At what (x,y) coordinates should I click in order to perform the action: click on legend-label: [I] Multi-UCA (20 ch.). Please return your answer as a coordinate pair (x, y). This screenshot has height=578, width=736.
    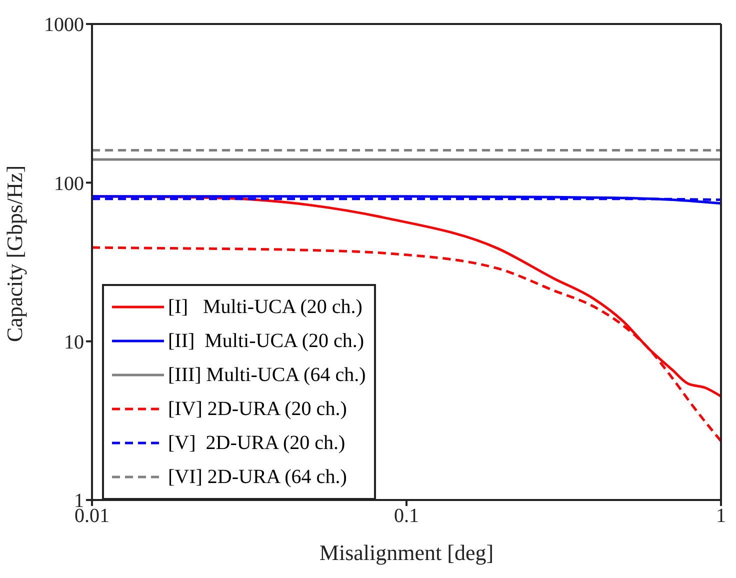
    Looking at the image, I should click on (265, 307).